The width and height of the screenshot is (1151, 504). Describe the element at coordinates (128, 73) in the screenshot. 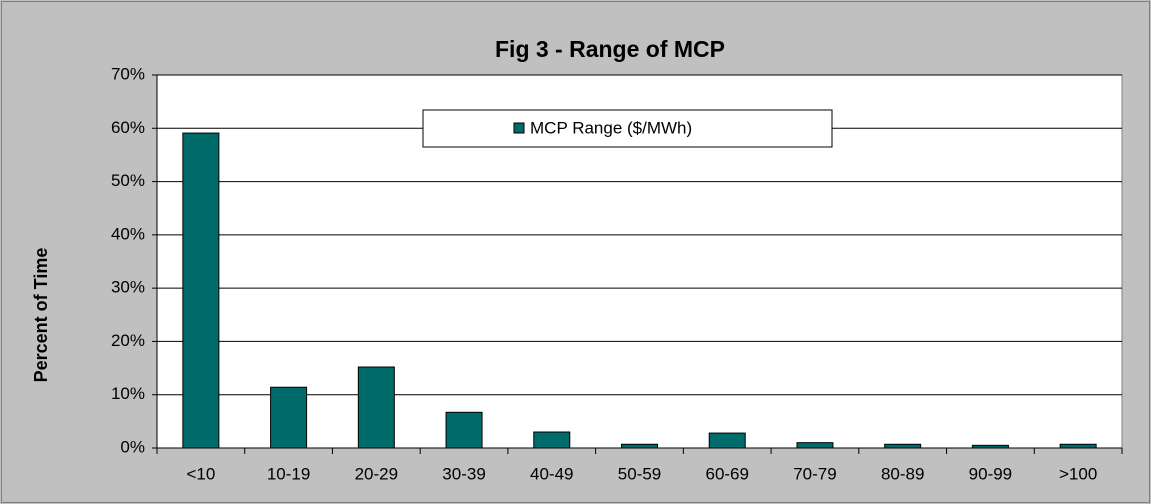

I see `y-tick-label: 70%` at that location.